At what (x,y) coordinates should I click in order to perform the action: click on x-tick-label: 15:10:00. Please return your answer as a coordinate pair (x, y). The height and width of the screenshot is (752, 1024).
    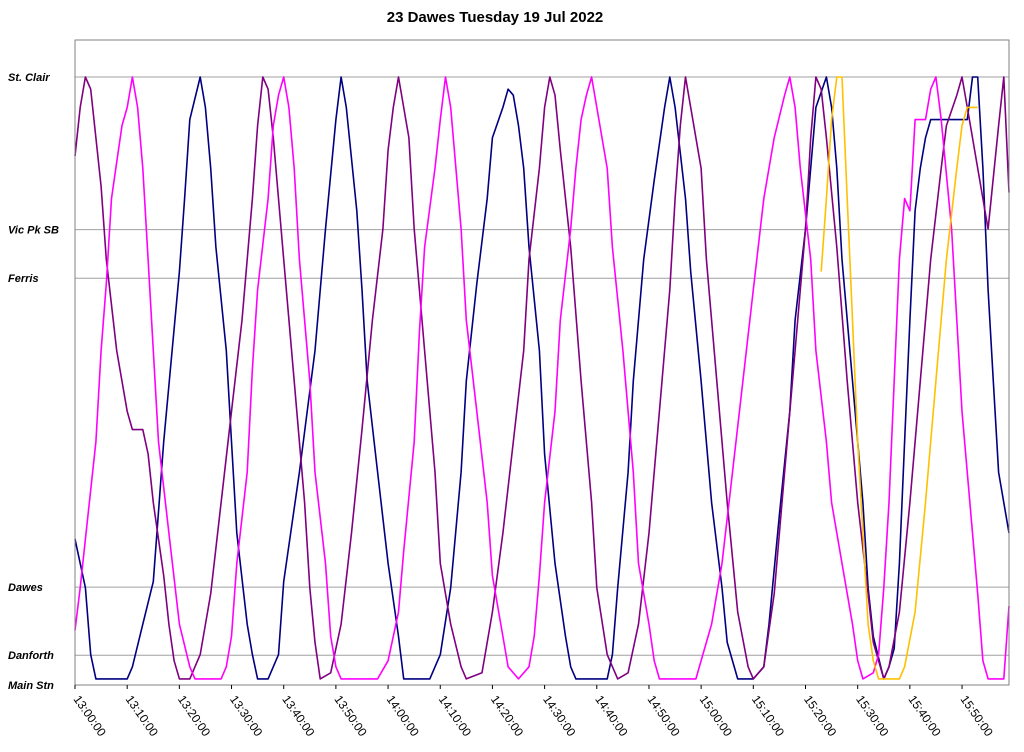
    Looking at the image, I should click on (768, 716).